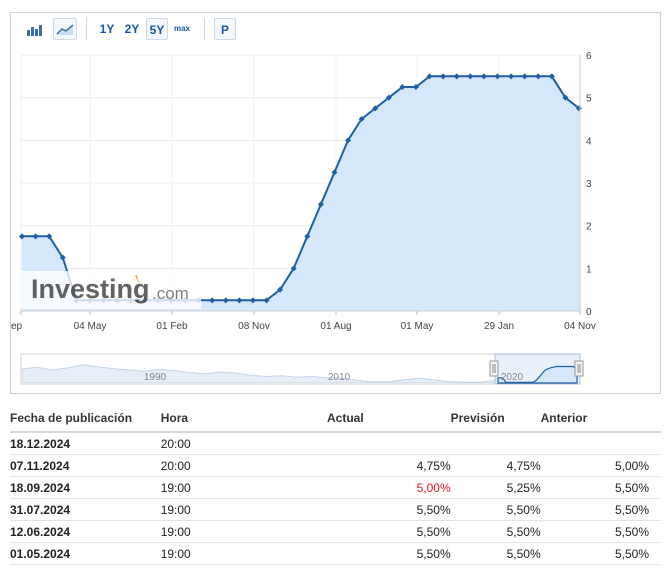 Image resolution: width=671 pixels, height=575 pixels. What do you see at coordinates (512, 377) in the screenshot?
I see `navigator-label: 2020` at bounding box center [512, 377].